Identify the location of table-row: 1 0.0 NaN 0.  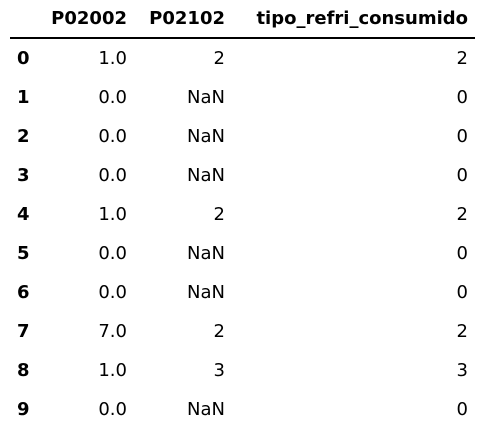
(242, 97).